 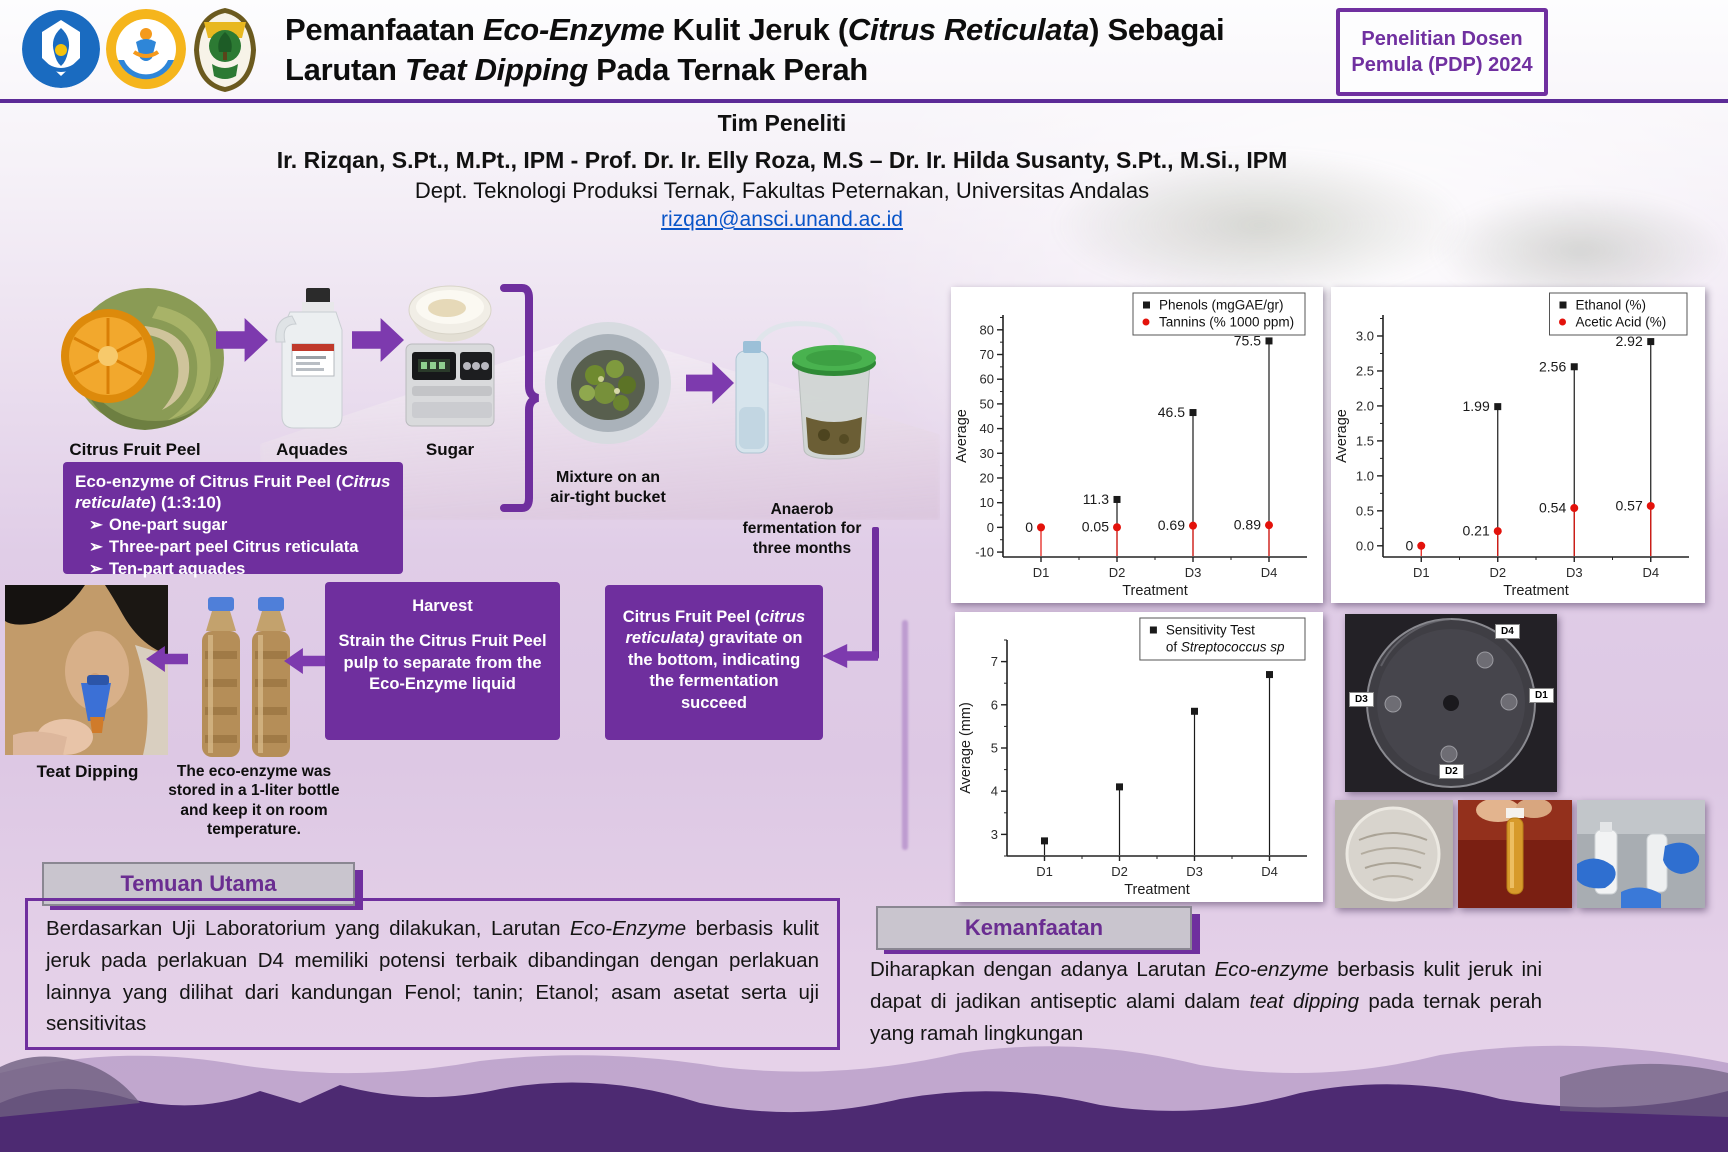 I want to click on svg-text: 5, so click(x=994, y=748).